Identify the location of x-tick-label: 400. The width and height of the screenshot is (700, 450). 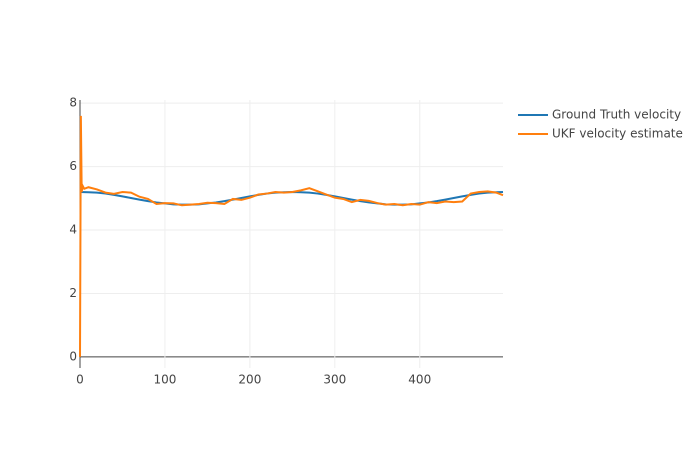
(419, 380).